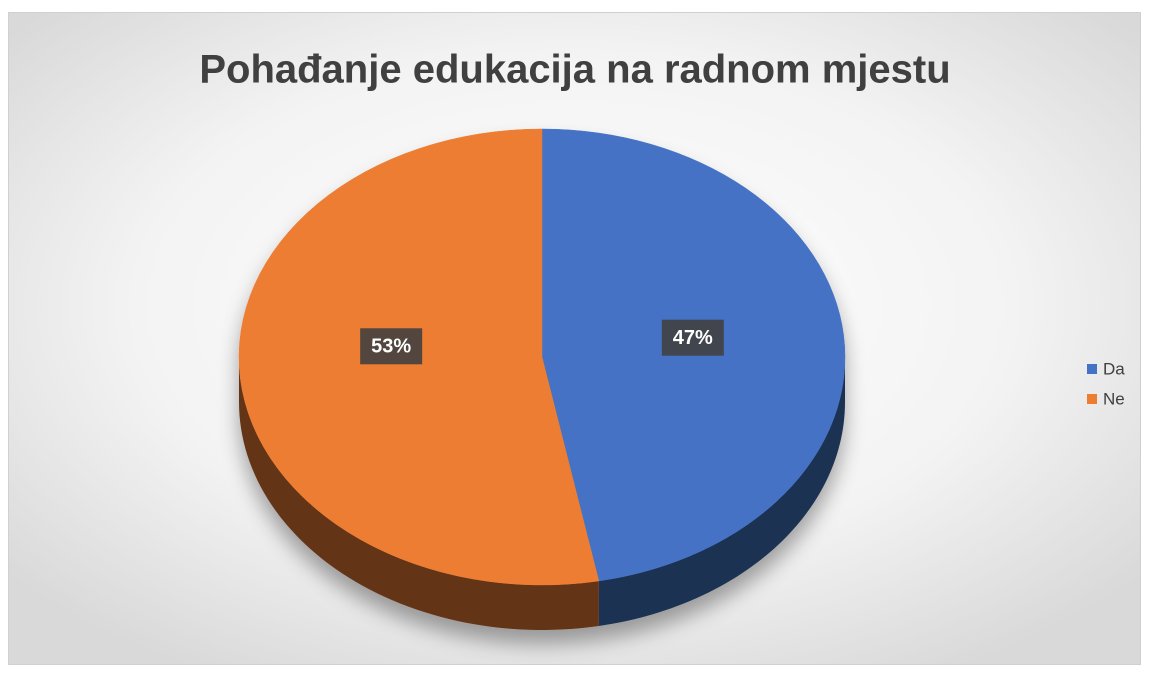 Image resolution: width=1149 pixels, height=677 pixels. What do you see at coordinates (1114, 368) in the screenshot?
I see `legend-label: Da` at bounding box center [1114, 368].